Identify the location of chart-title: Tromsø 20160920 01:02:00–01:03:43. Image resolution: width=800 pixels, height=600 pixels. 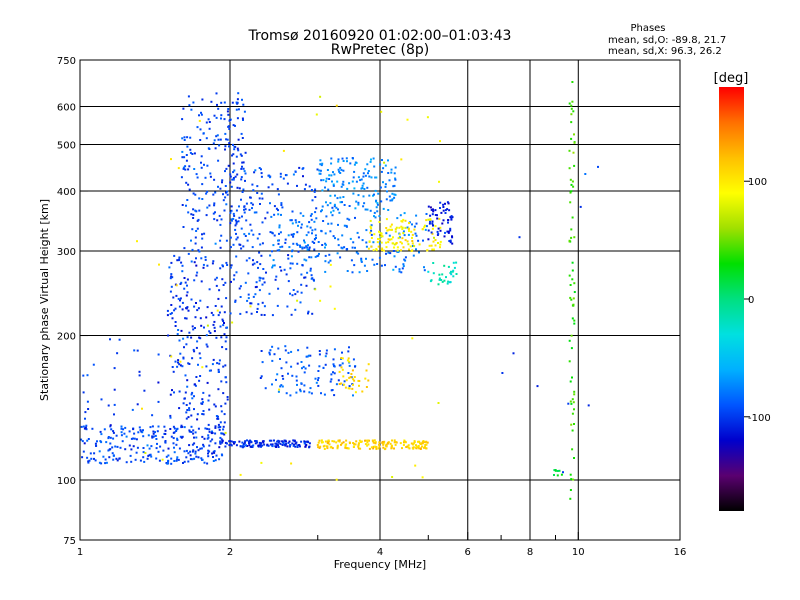
(380, 36).